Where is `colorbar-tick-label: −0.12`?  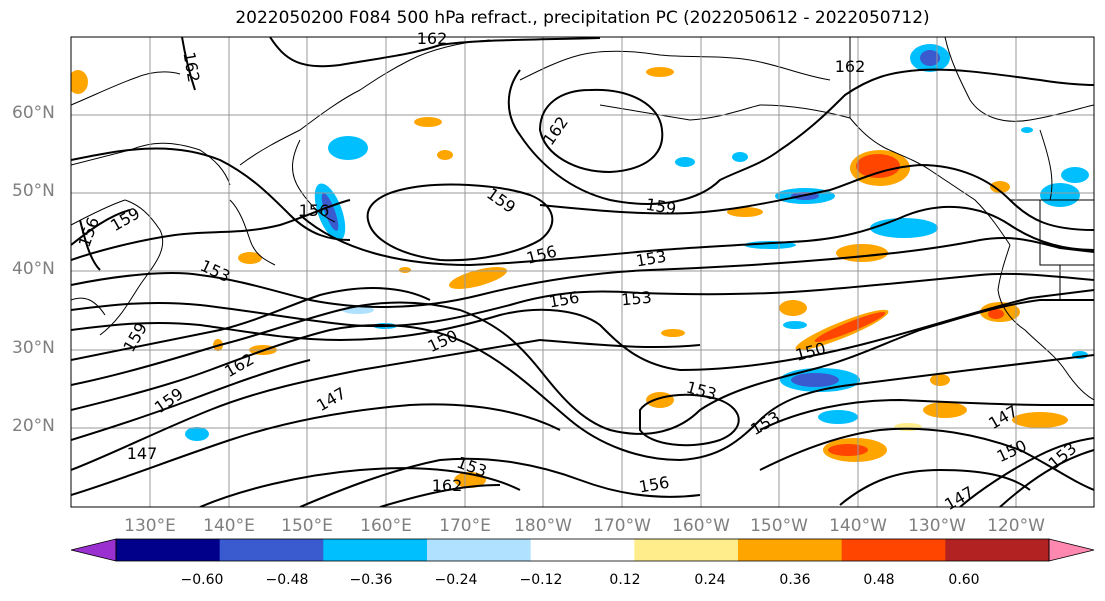 colorbar-tick-label: −0.12 is located at coordinates (541, 580).